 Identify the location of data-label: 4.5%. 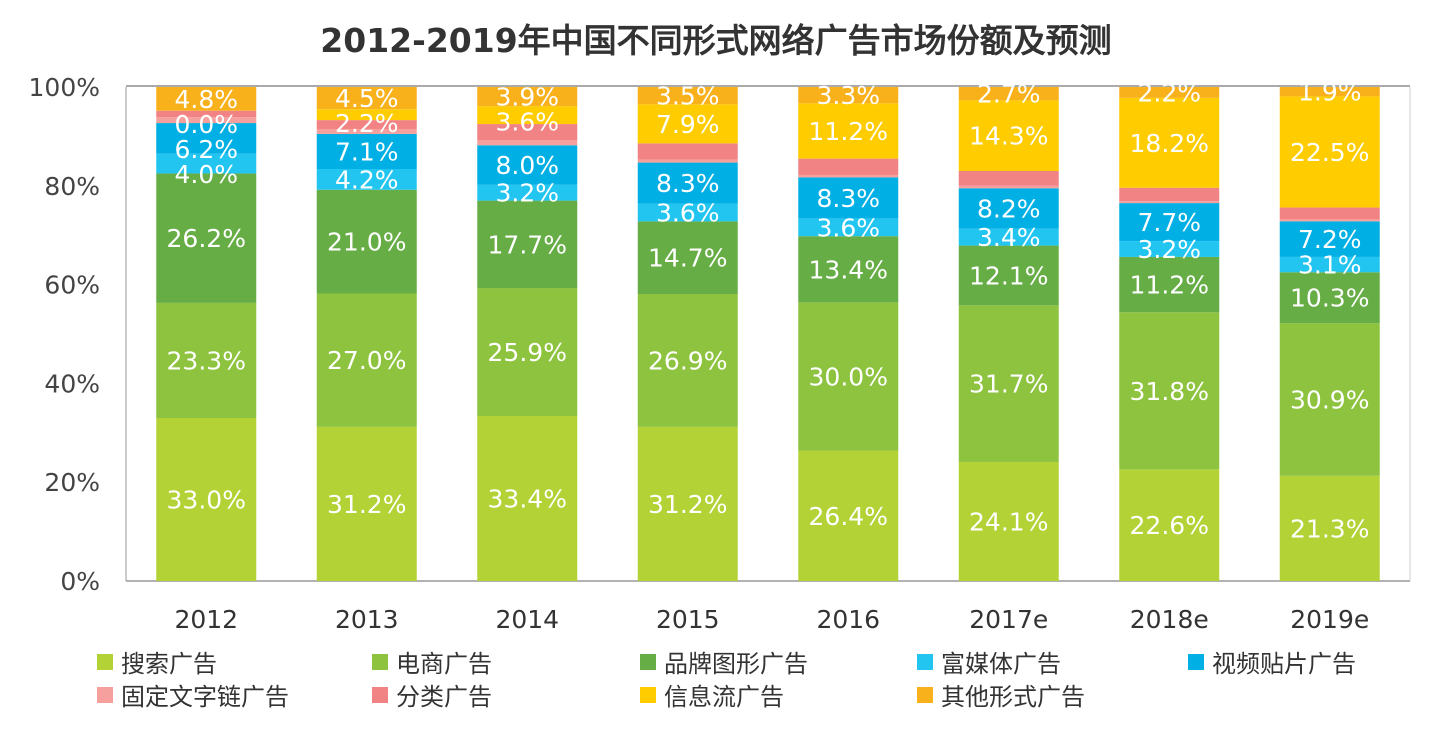
(367, 98).